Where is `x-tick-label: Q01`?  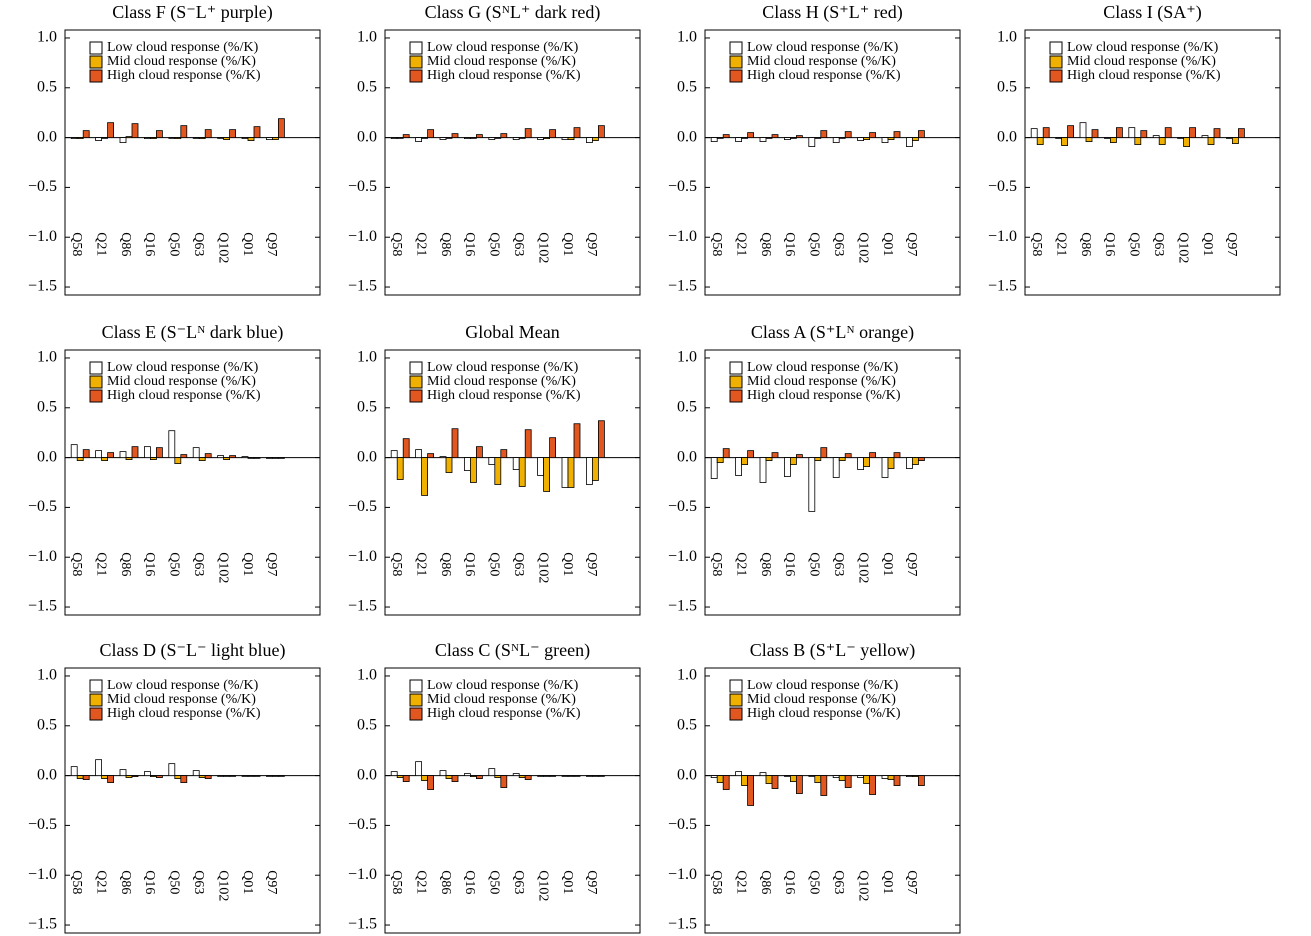 x-tick-label: Q01 is located at coordinates (247, 564).